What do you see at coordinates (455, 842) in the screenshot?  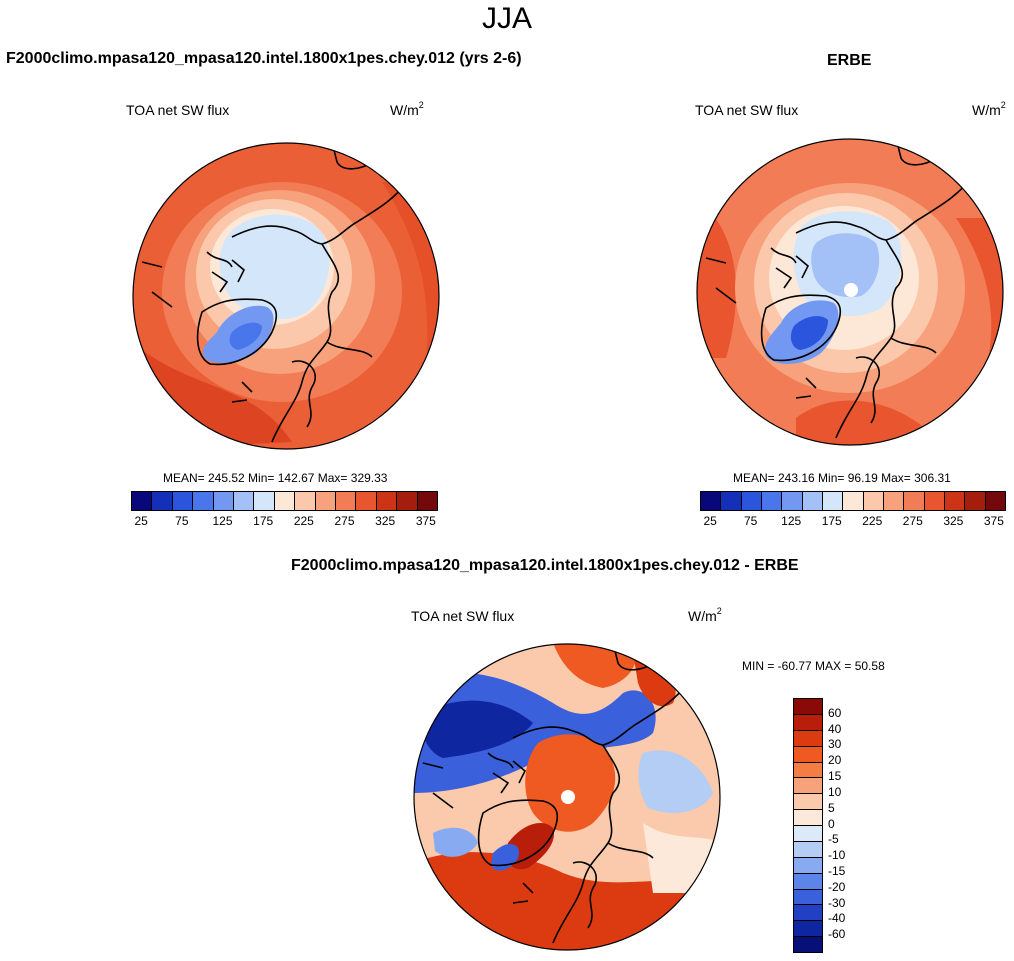 I see `diff-field-southwest-blue` at bounding box center [455, 842].